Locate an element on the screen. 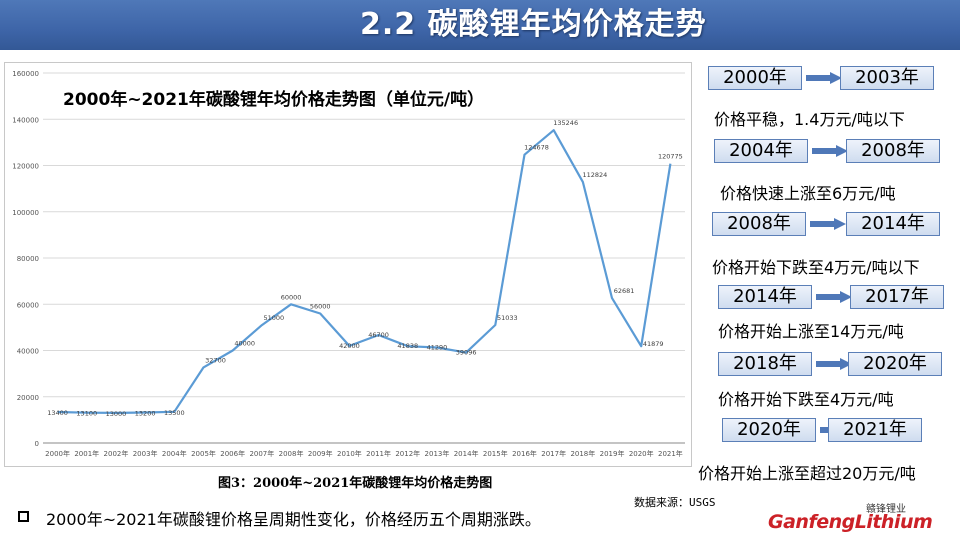 This screenshot has width=960, height=540. period-end-year: 2008年 is located at coordinates (893, 151).